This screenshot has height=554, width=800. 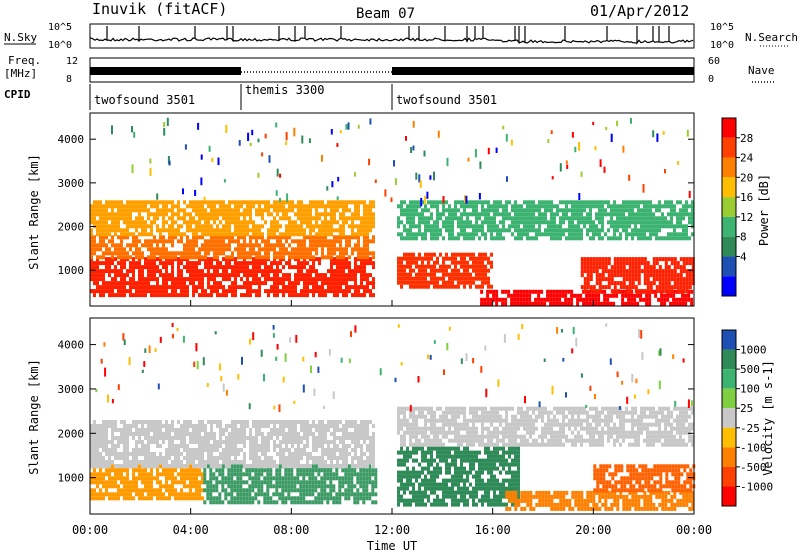 What do you see at coordinates (392, 71) in the screenshot?
I see `freq-trace` at bounding box center [392, 71].